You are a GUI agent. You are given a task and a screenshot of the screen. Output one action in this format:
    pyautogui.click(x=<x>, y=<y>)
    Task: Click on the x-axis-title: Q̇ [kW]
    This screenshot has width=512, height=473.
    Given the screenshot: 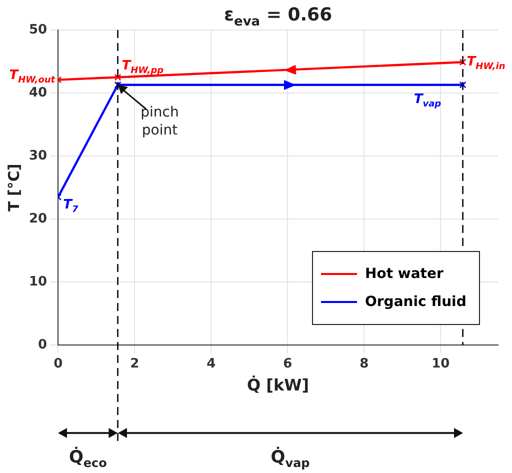 What is the action you would take?
    pyautogui.click(x=278, y=385)
    